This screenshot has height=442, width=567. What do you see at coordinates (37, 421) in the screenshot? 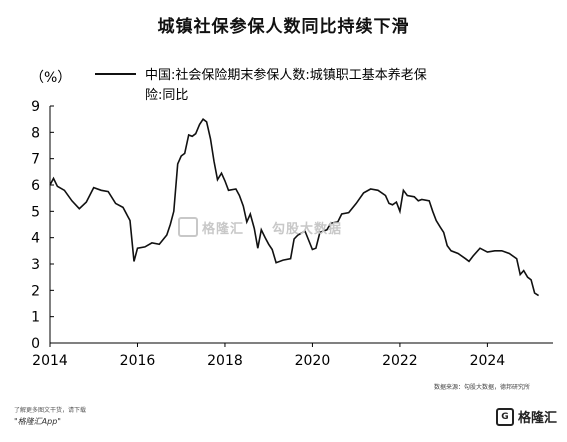
I see `footer-app-name: "格隆汇App"` at bounding box center [37, 421].